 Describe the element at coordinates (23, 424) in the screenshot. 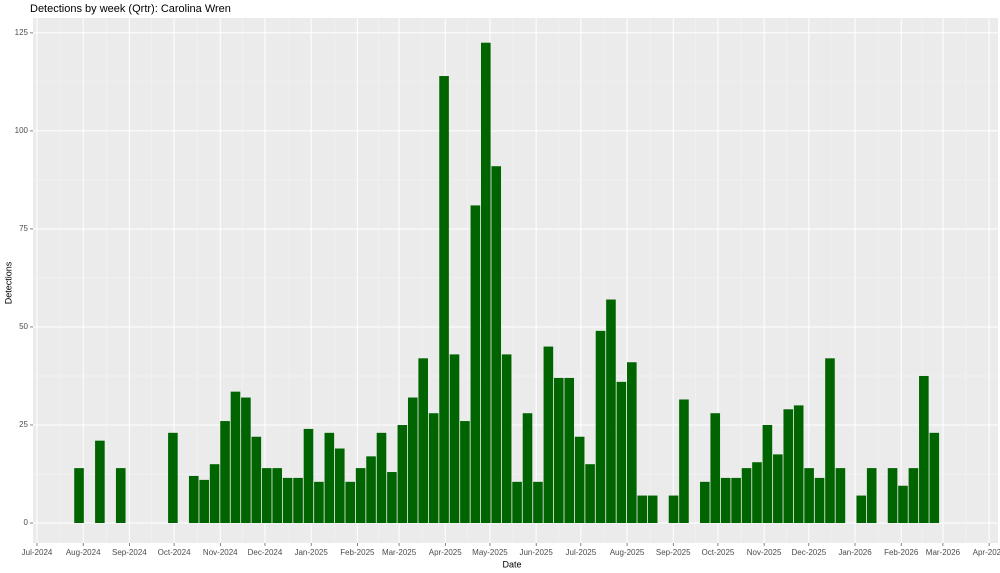

I see `y-tick-label: 25` at that location.